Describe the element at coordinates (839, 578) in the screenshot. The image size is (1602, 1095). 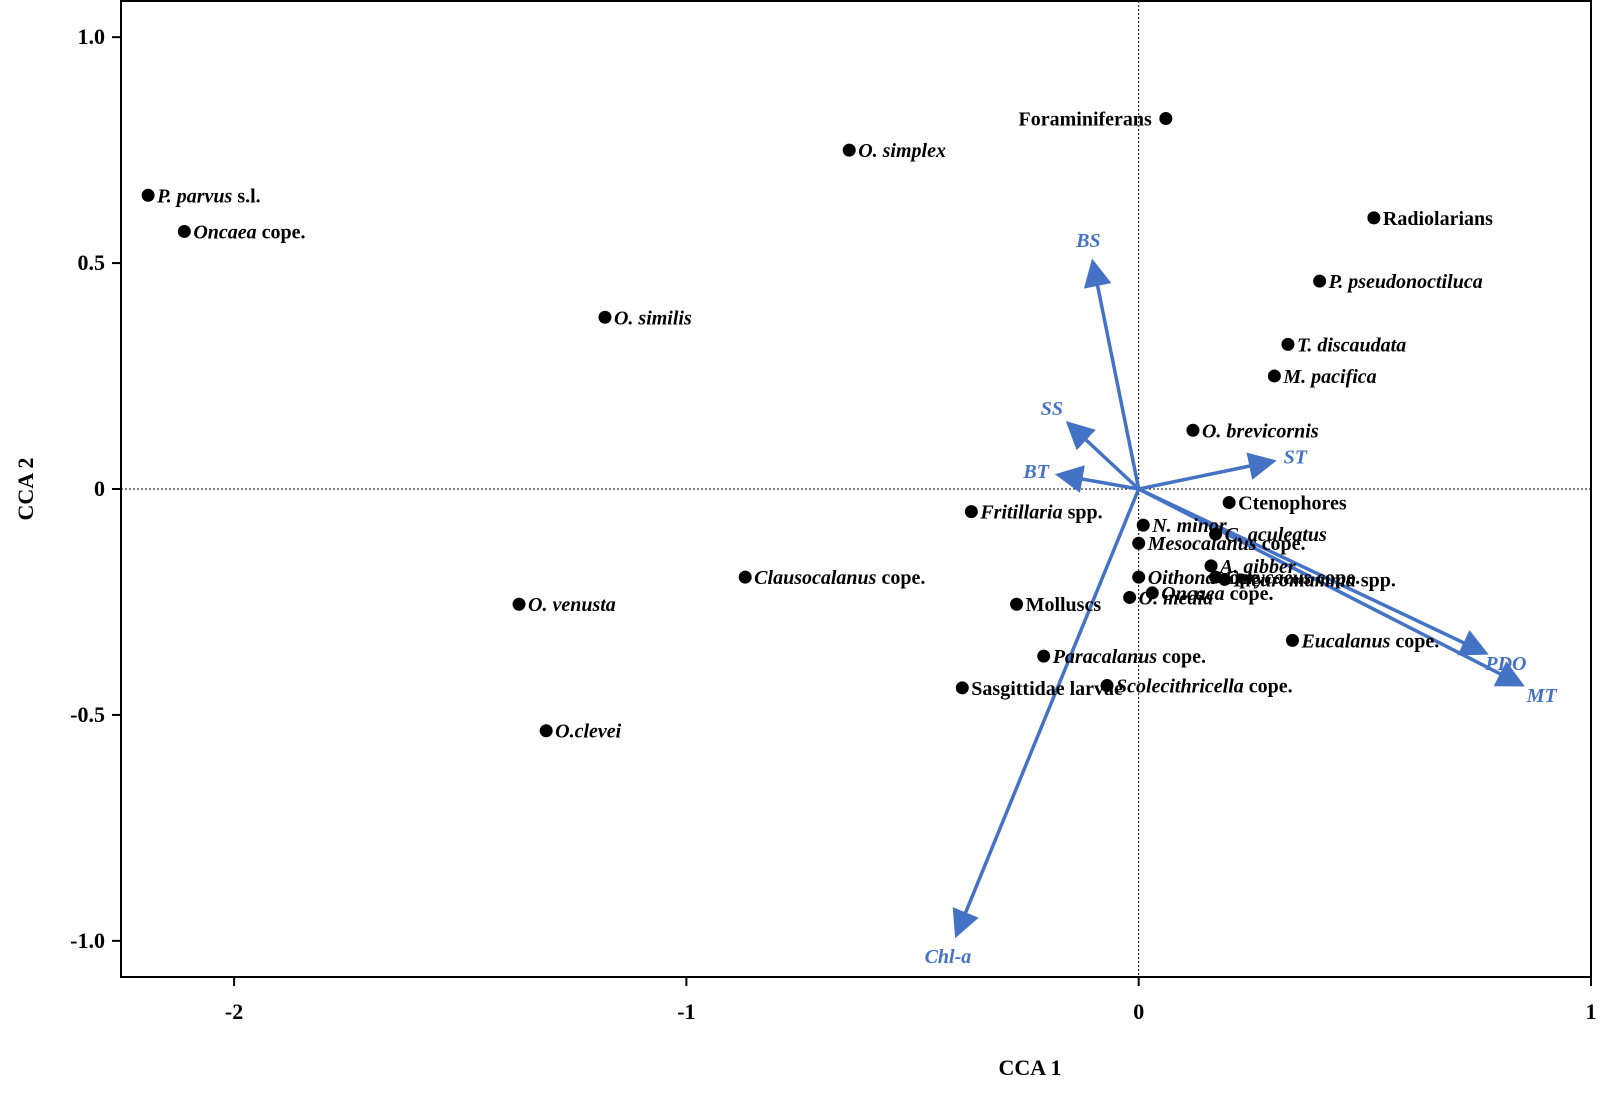
I see `label-clausocalanus: Clausocalanus cope.` at that location.